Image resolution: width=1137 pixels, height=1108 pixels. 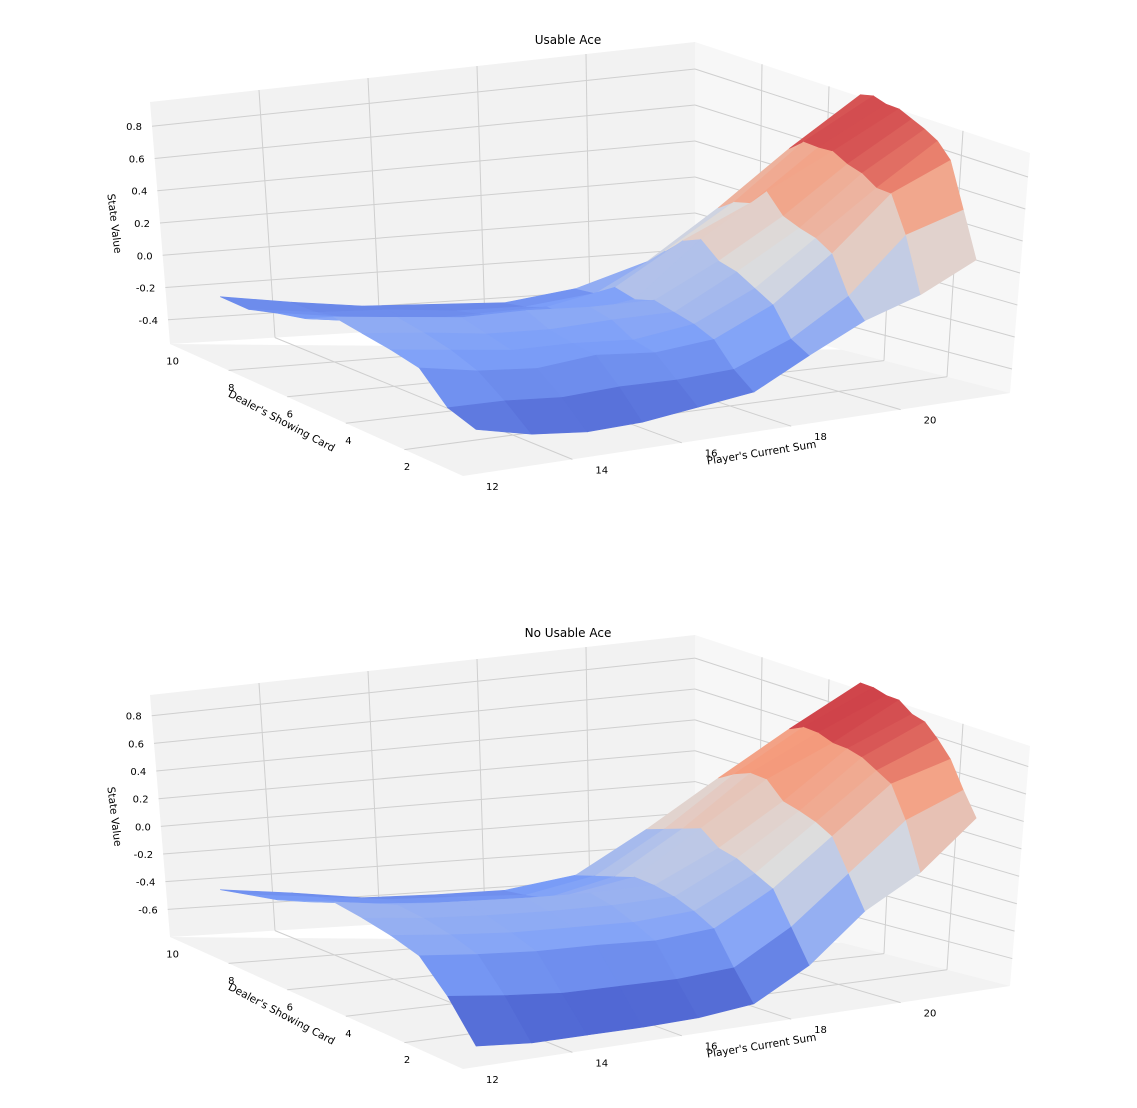 What do you see at coordinates (148, 910) in the screenshot?
I see `z-tick-label: -0.6` at bounding box center [148, 910].